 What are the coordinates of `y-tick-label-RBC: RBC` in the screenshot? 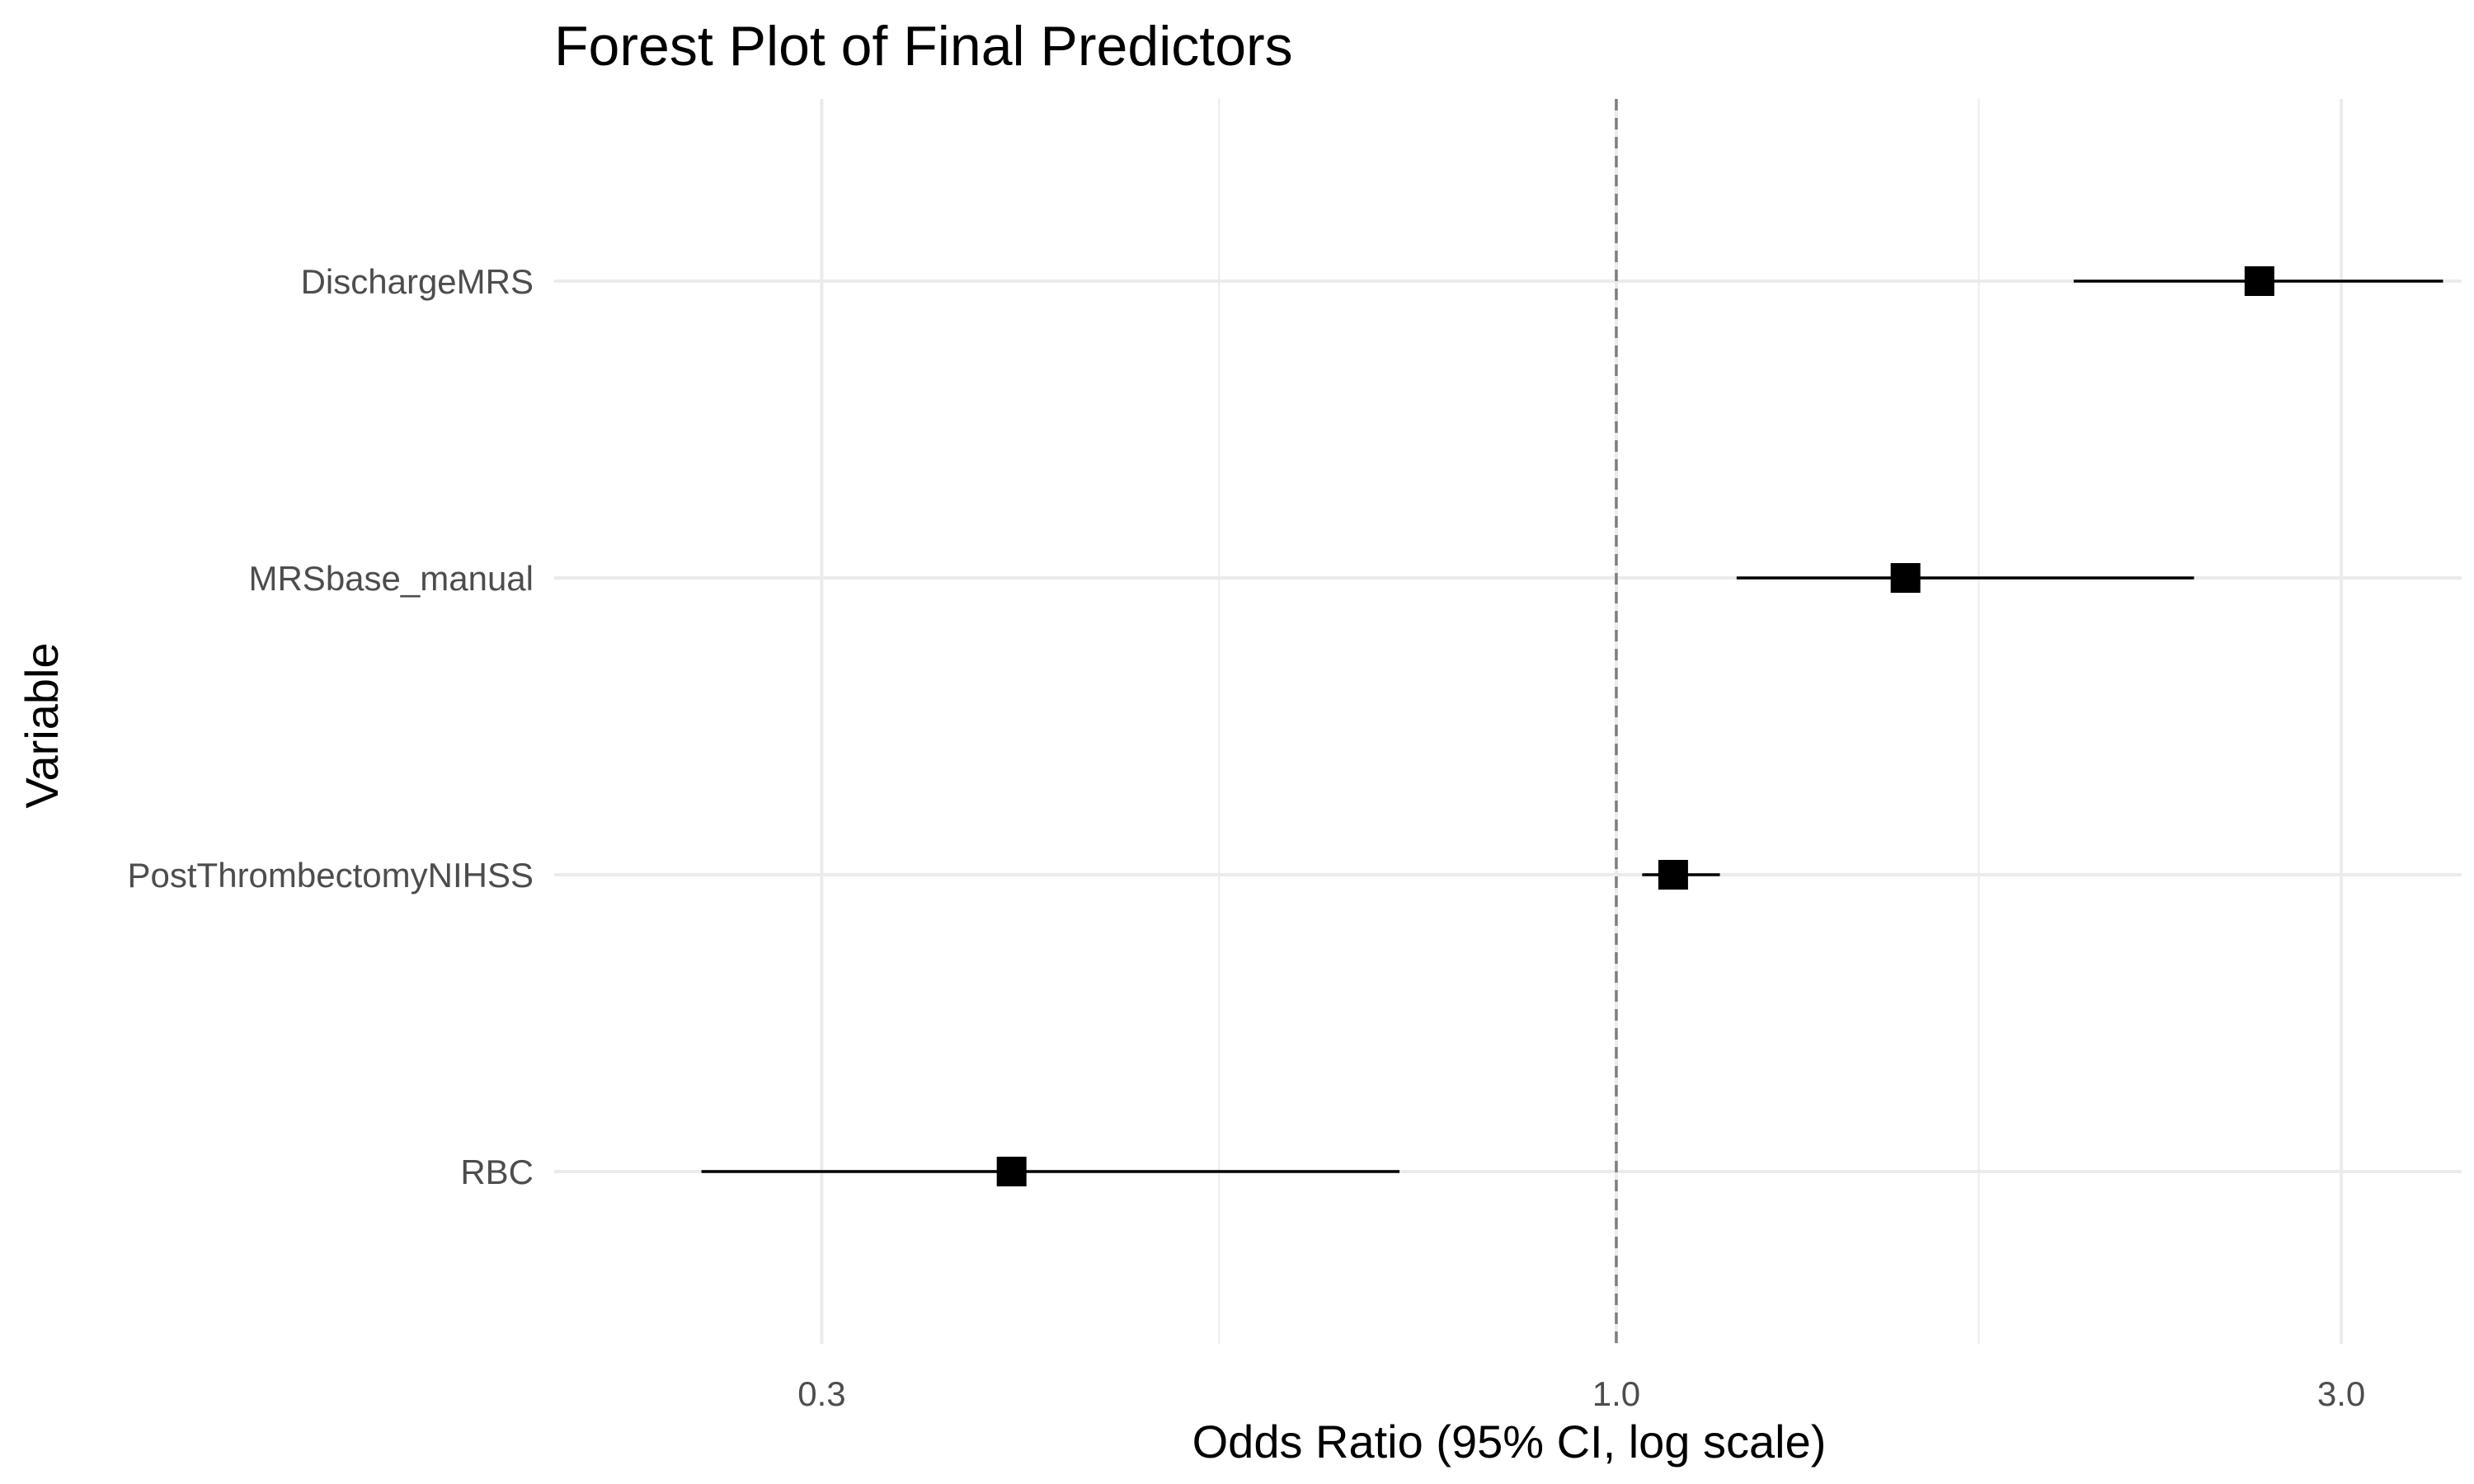 It's located at (497, 1172).